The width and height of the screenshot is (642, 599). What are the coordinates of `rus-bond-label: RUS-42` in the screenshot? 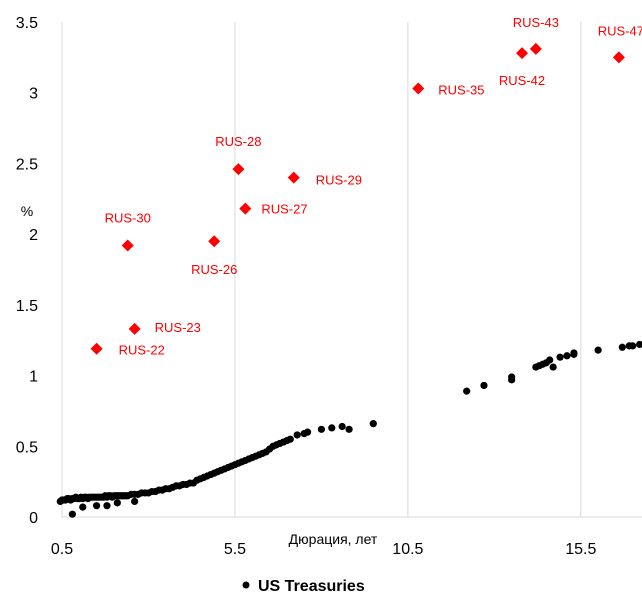 It's located at (522, 80).